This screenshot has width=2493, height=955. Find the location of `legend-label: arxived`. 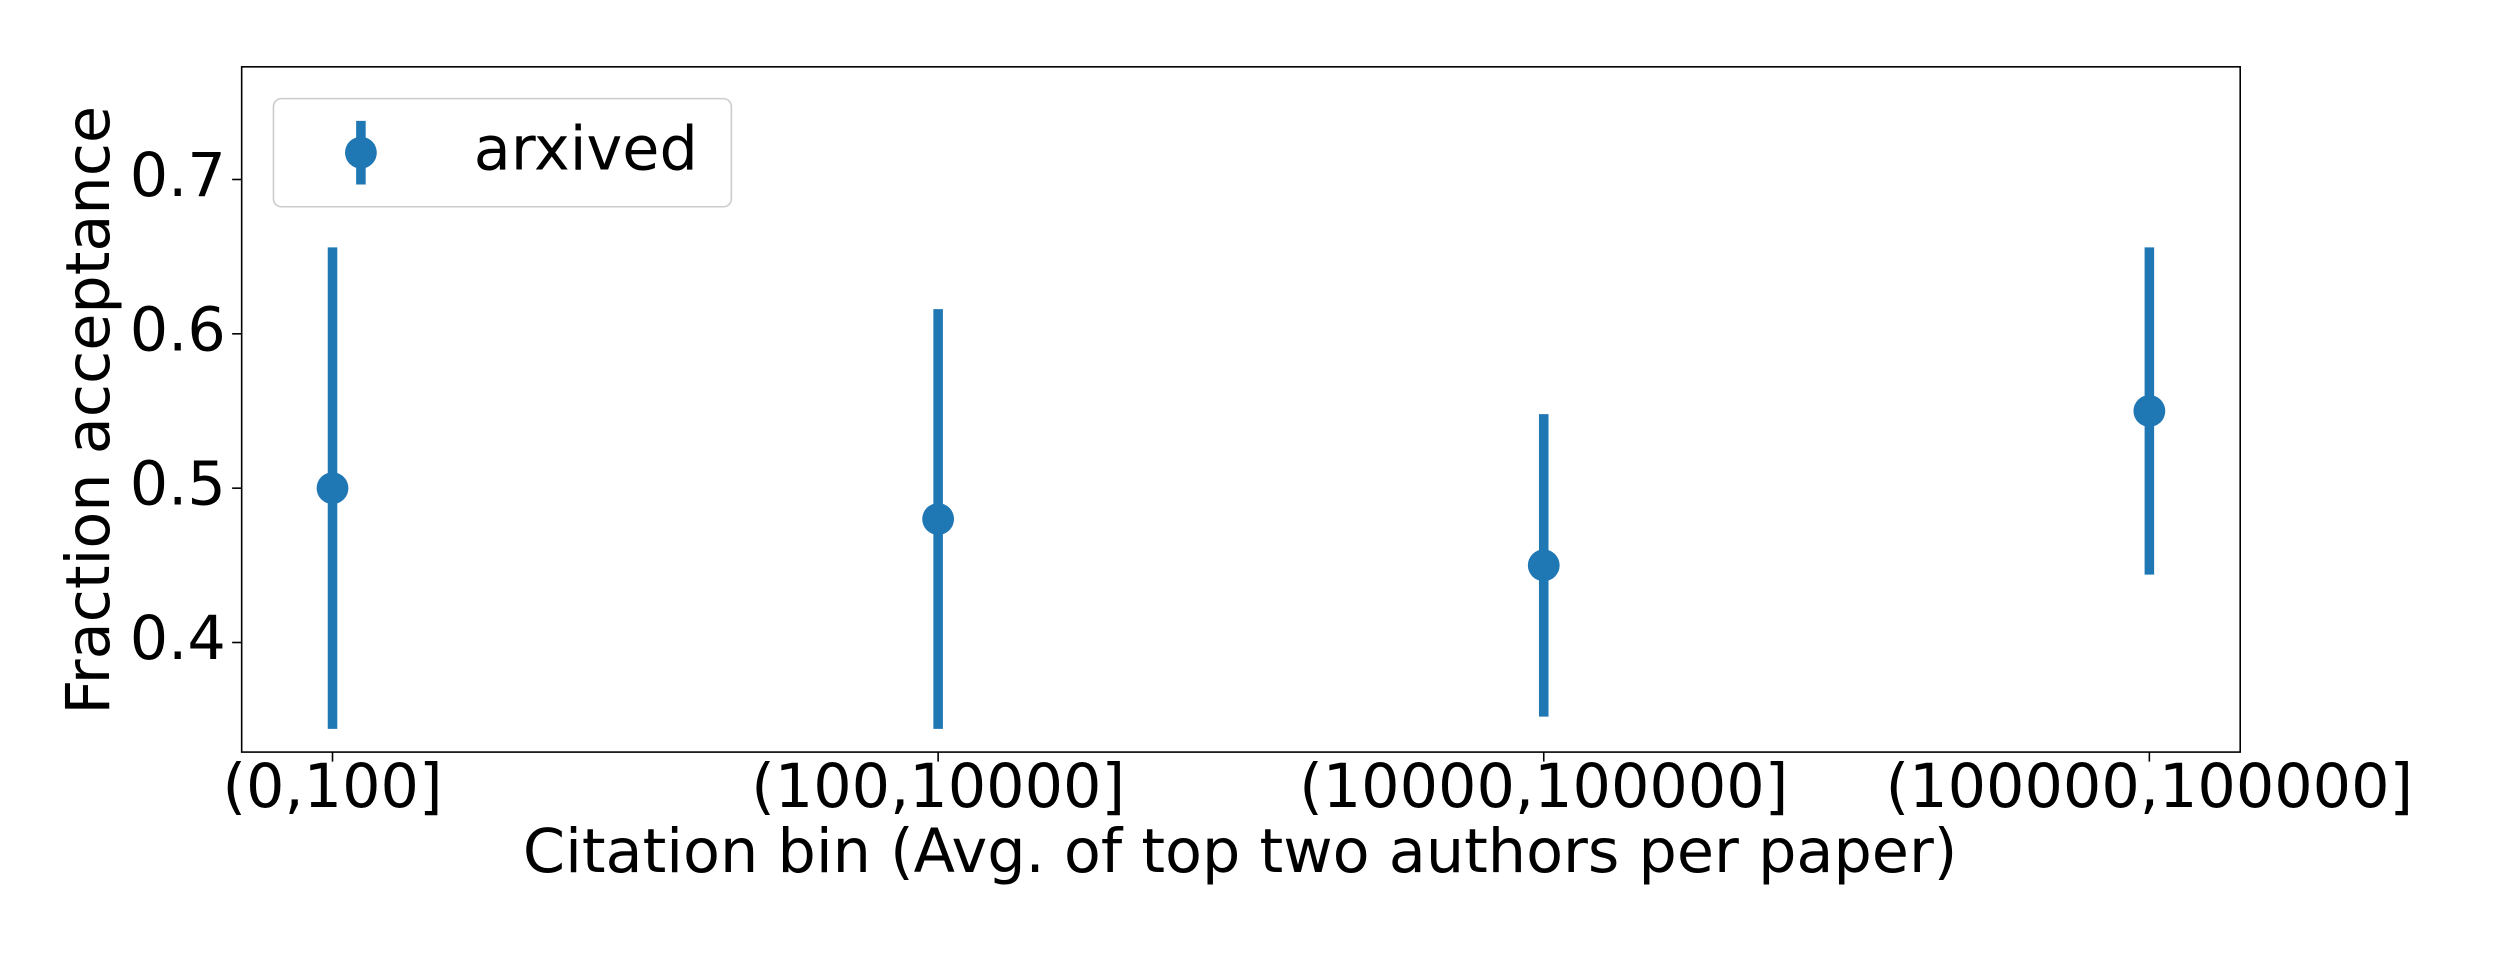

legend-label: arxived is located at coordinates (586, 149).